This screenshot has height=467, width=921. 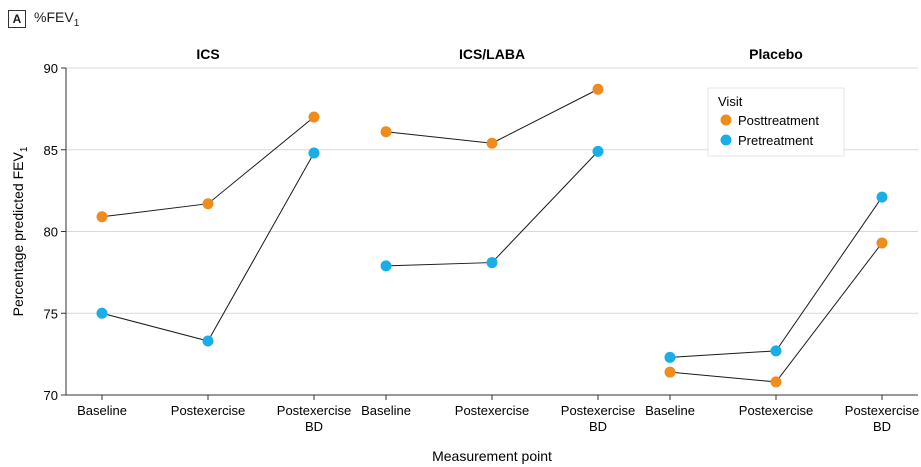 I want to click on y-tick-label-70: 70, so click(x=51, y=395).